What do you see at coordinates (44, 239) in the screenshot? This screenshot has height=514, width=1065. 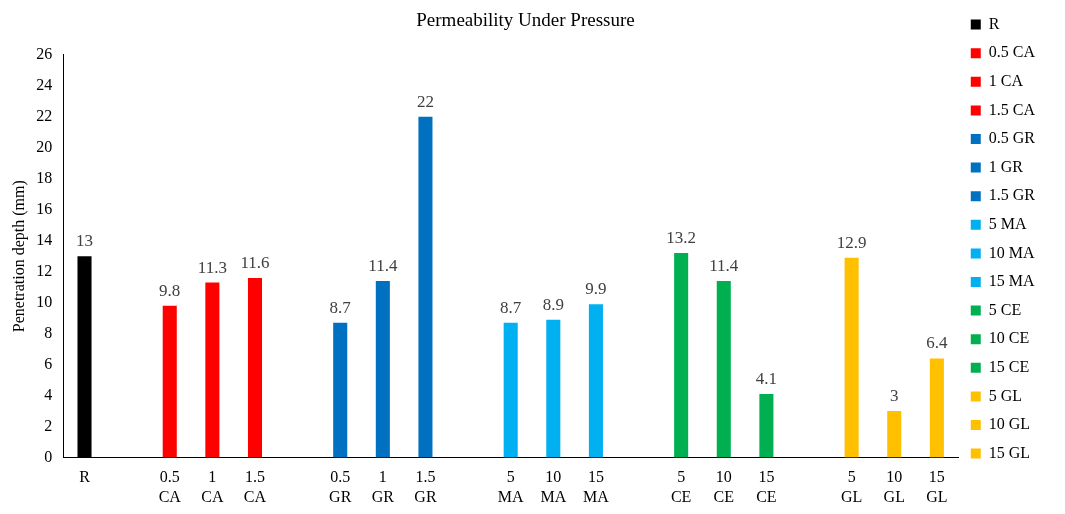 I see `y-tick-label: 14` at bounding box center [44, 239].